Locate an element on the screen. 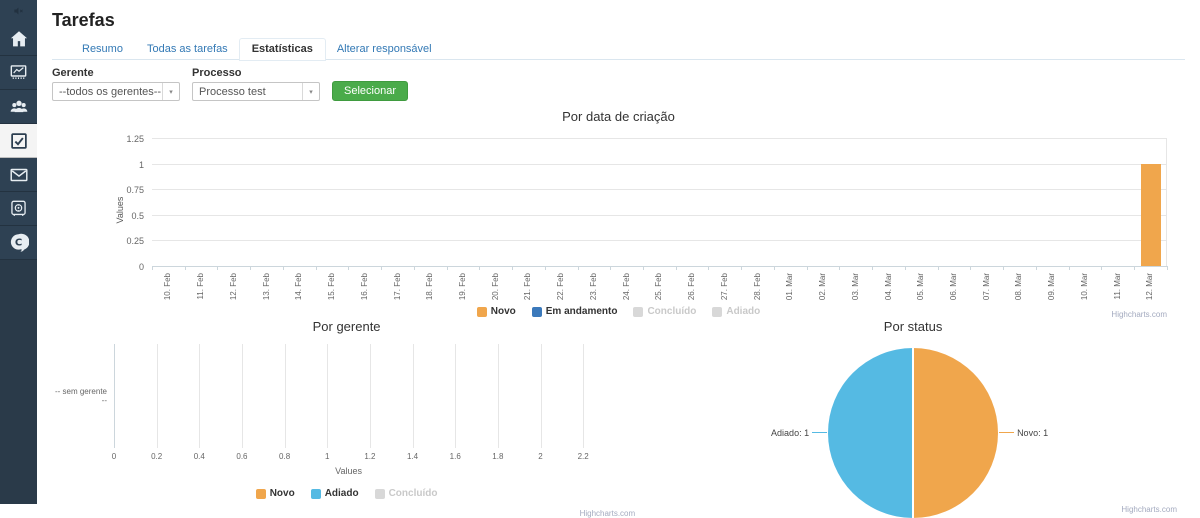  sidebar-item-reports is located at coordinates (18, 73).